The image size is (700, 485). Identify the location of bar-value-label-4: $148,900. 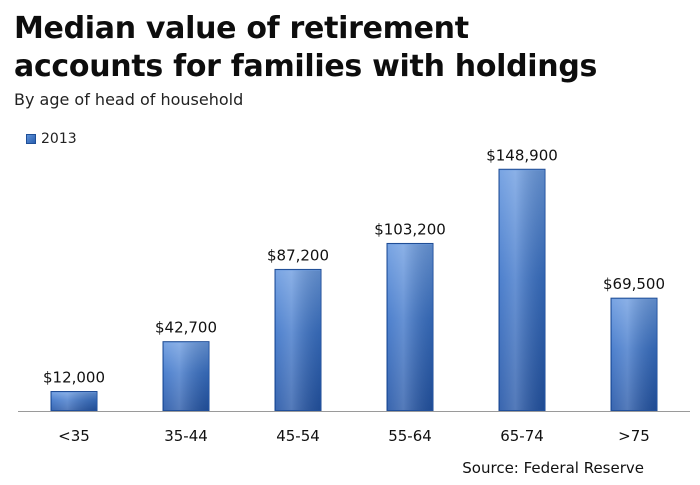
(522, 155).